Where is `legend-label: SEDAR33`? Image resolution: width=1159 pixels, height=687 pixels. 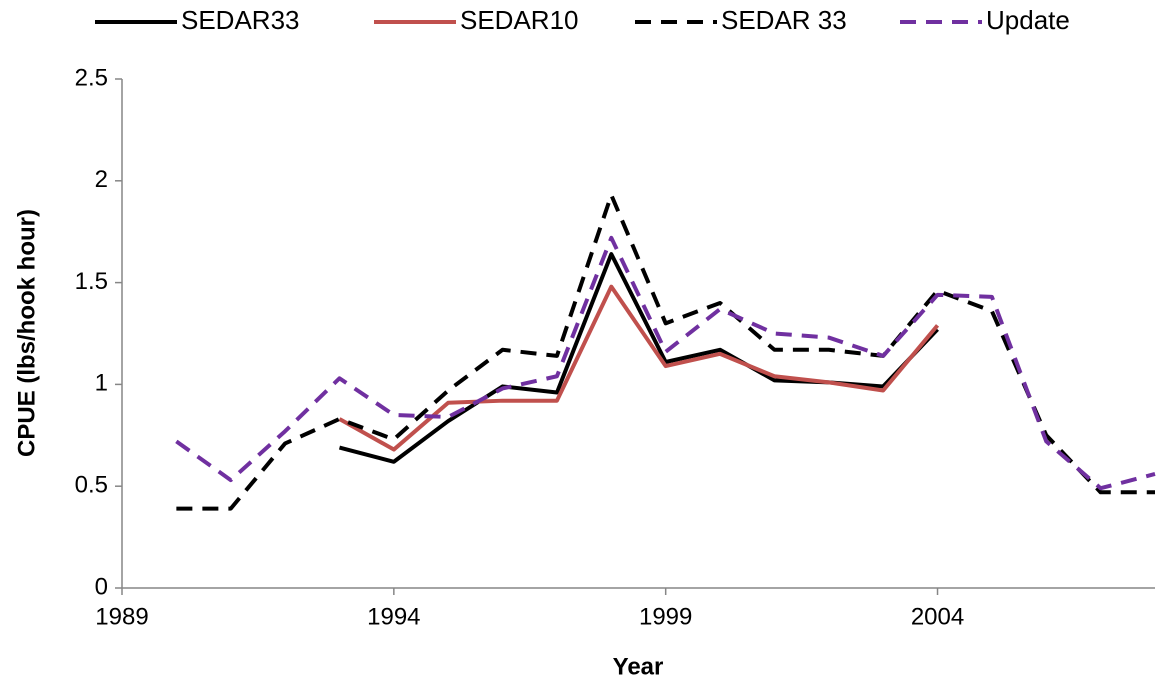
legend-label: SEDAR33 is located at coordinates (240, 20).